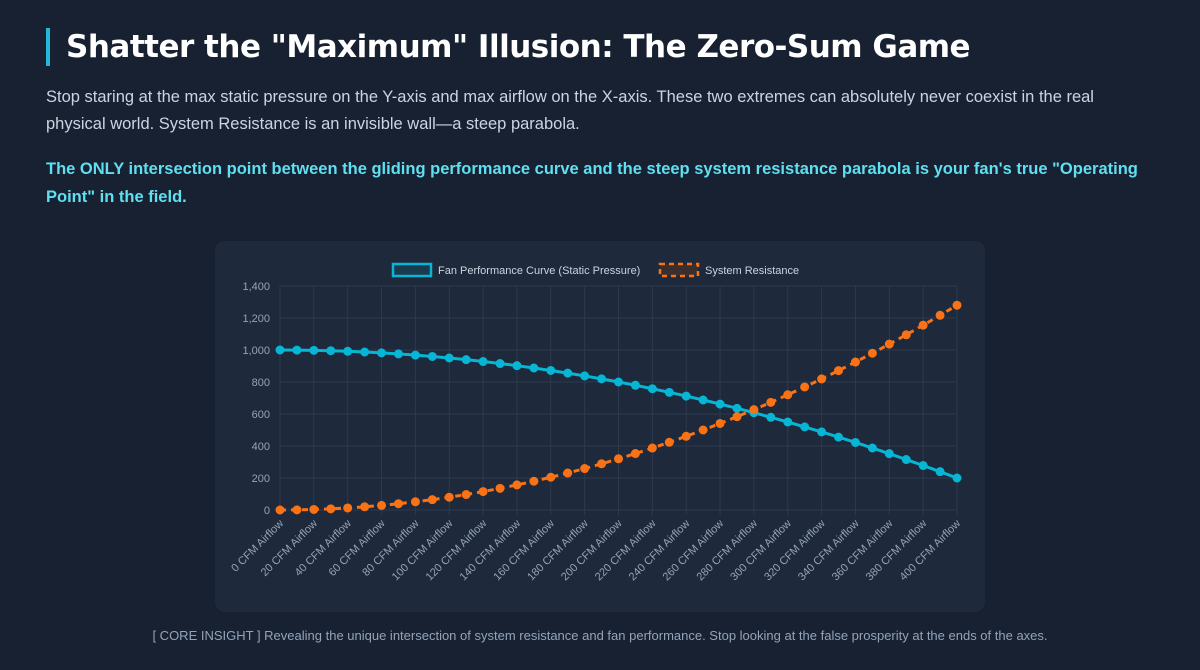  I want to click on x-tick-label: 100 CFM Airflow, so click(423, 551).